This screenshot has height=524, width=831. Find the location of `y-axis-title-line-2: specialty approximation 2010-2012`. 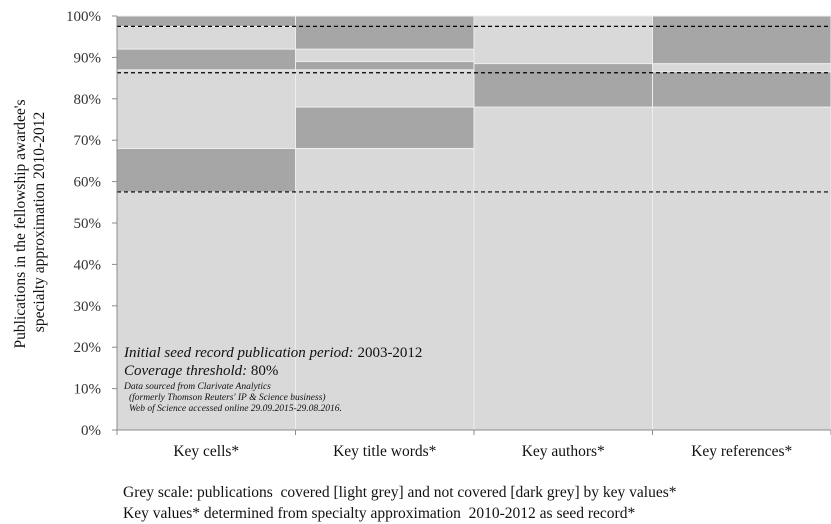

y-axis-title-line-2: specialty approximation 2010-2012 is located at coordinates (39, 222).